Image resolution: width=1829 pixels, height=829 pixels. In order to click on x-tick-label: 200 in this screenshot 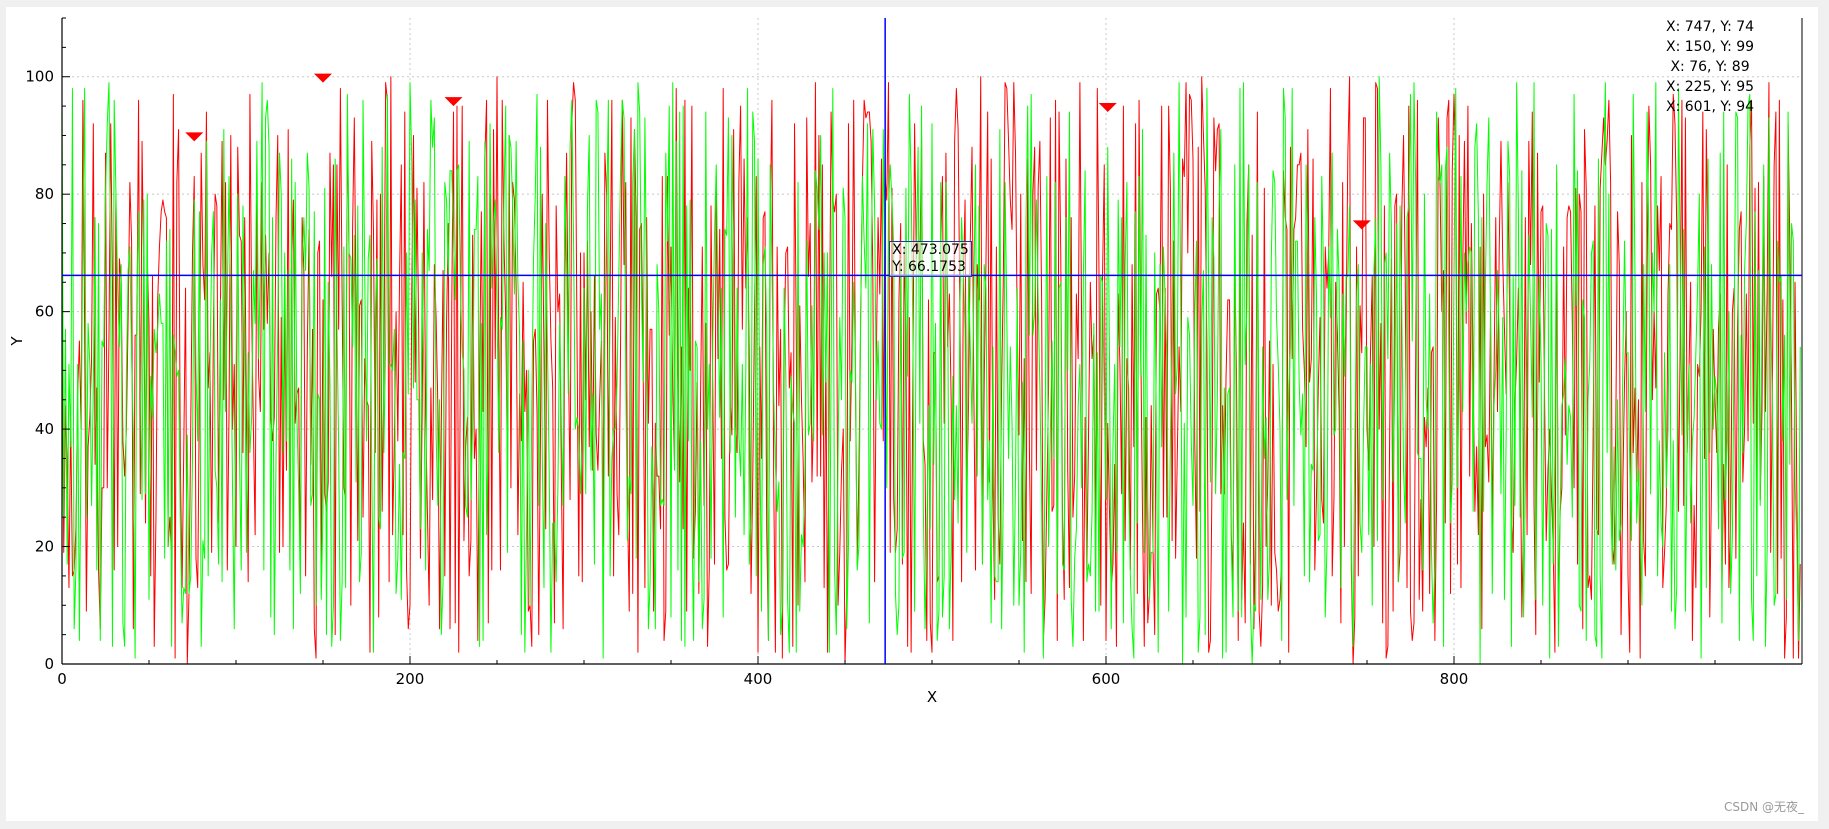, I will do `click(410, 679)`.